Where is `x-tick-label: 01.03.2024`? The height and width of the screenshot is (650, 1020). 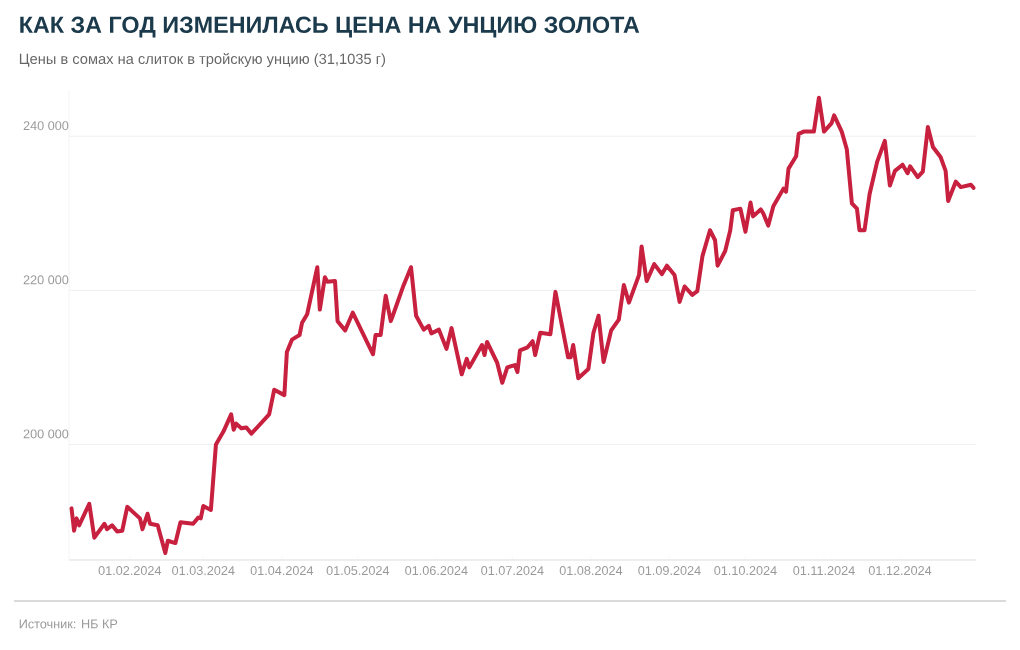 x-tick-label: 01.03.2024 is located at coordinates (203, 571).